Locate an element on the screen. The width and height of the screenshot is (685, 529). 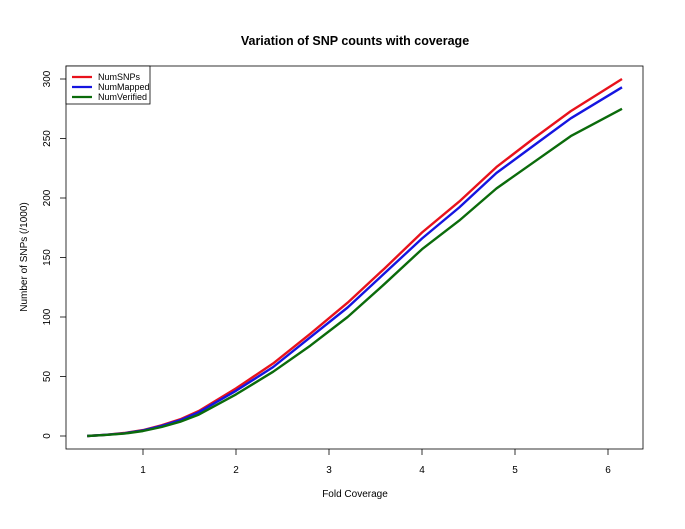
x-tick-label: 5 is located at coordinates (515, 470).